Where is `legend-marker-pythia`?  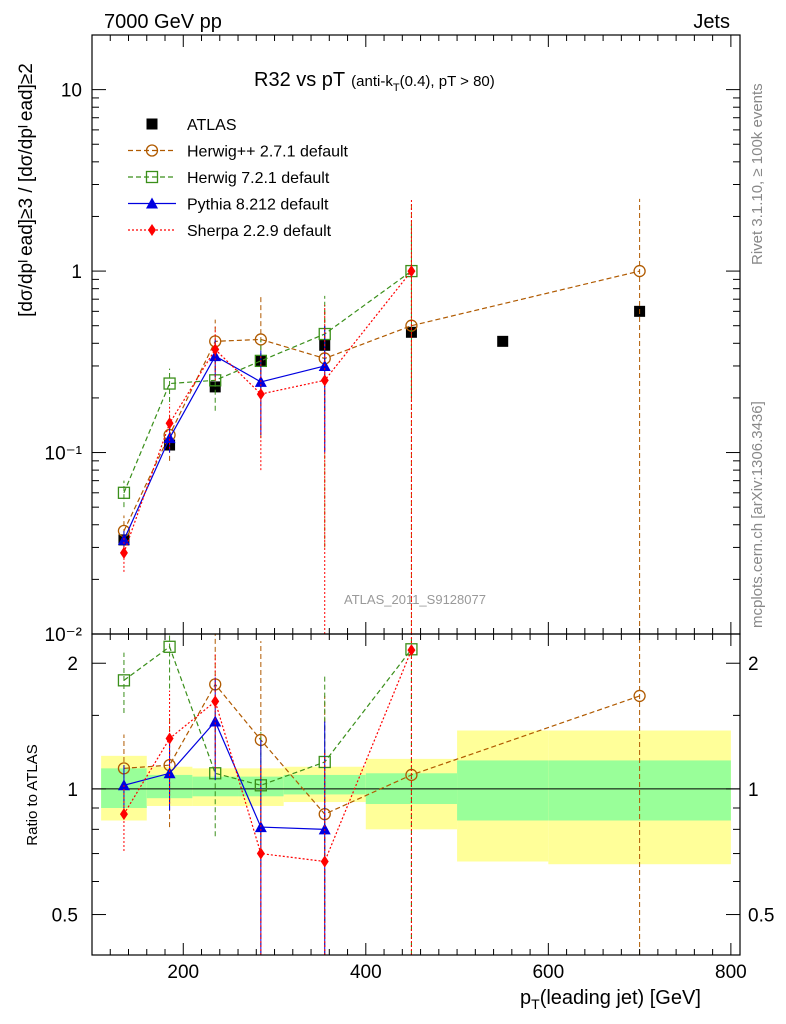 legend-marker-pythia is located at coordinates (152, 203).